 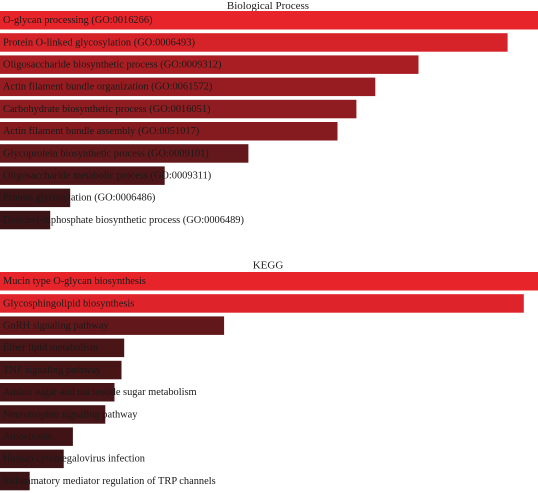 I want to click on kegg-panel-title: KEGG, so click(x=268, y=266).